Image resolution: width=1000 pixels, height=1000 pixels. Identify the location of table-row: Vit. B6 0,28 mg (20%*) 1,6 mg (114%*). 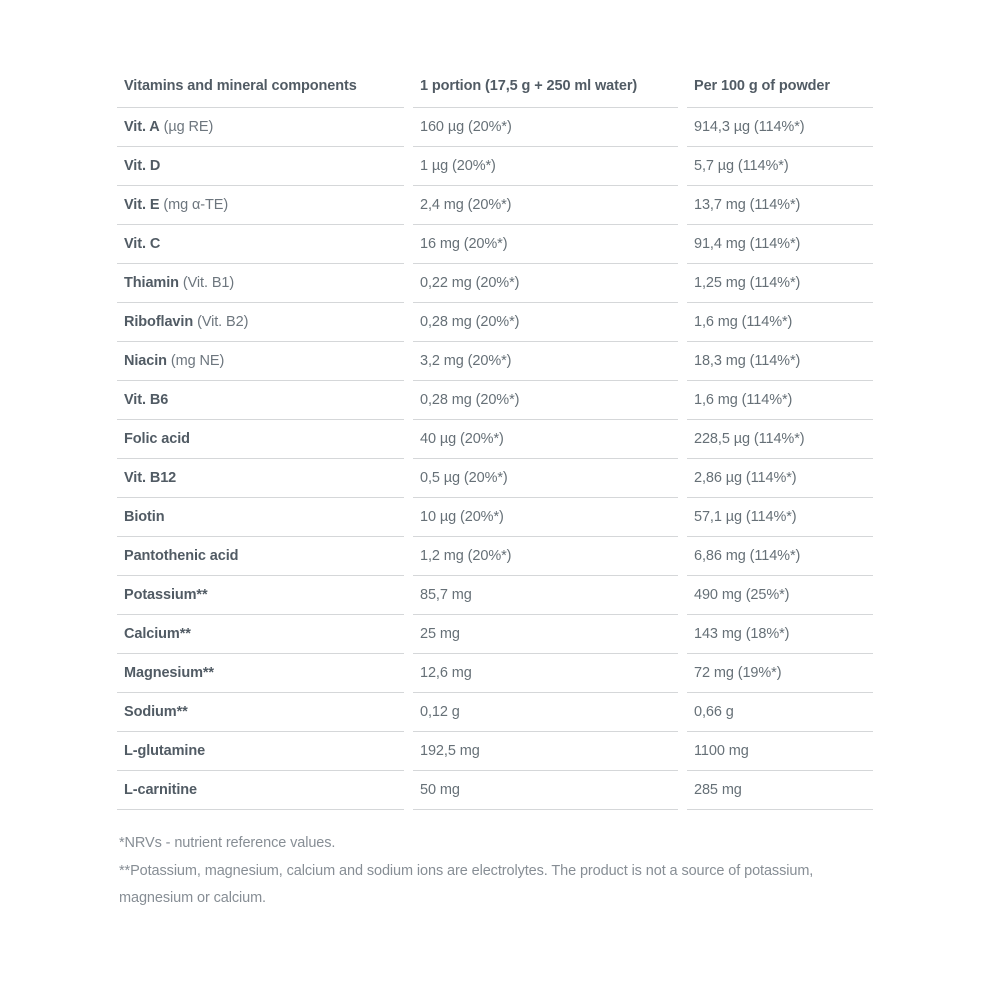
(495, 400).